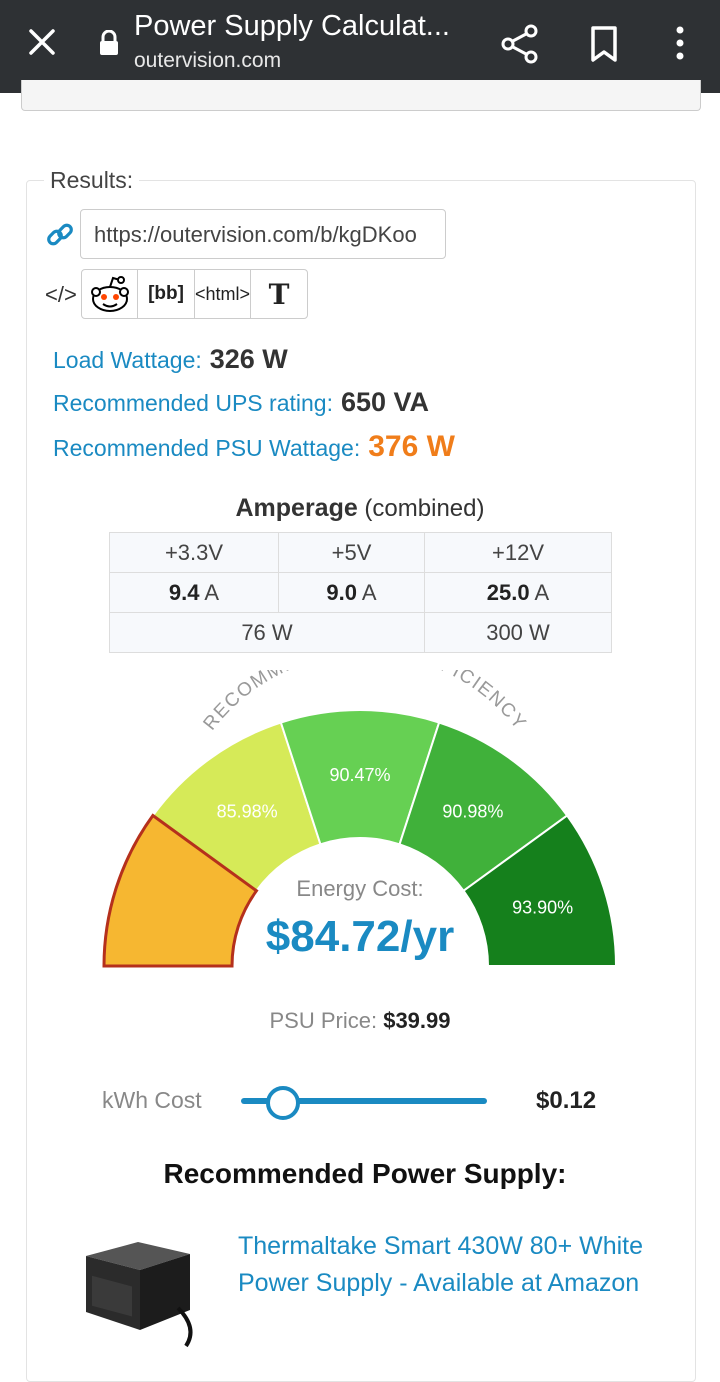 The height and width of the screenshot is (1382, 720). Describe the element at coordinates (385, 402) in the screenshot. I see `ups-rating-value: 650 VA` at that location.